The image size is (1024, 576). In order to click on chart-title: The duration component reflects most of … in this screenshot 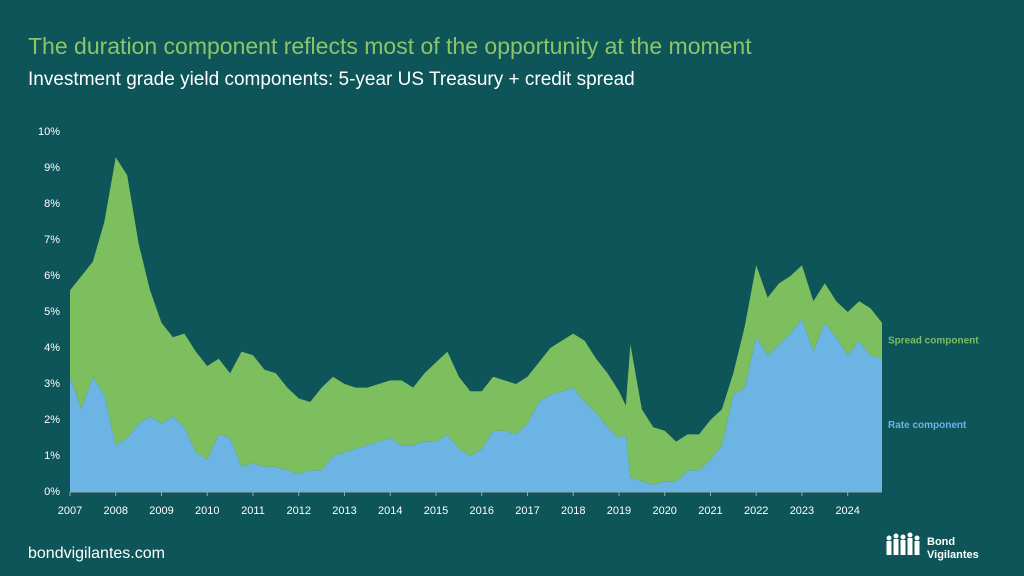, I will do `click(390, 46)`.